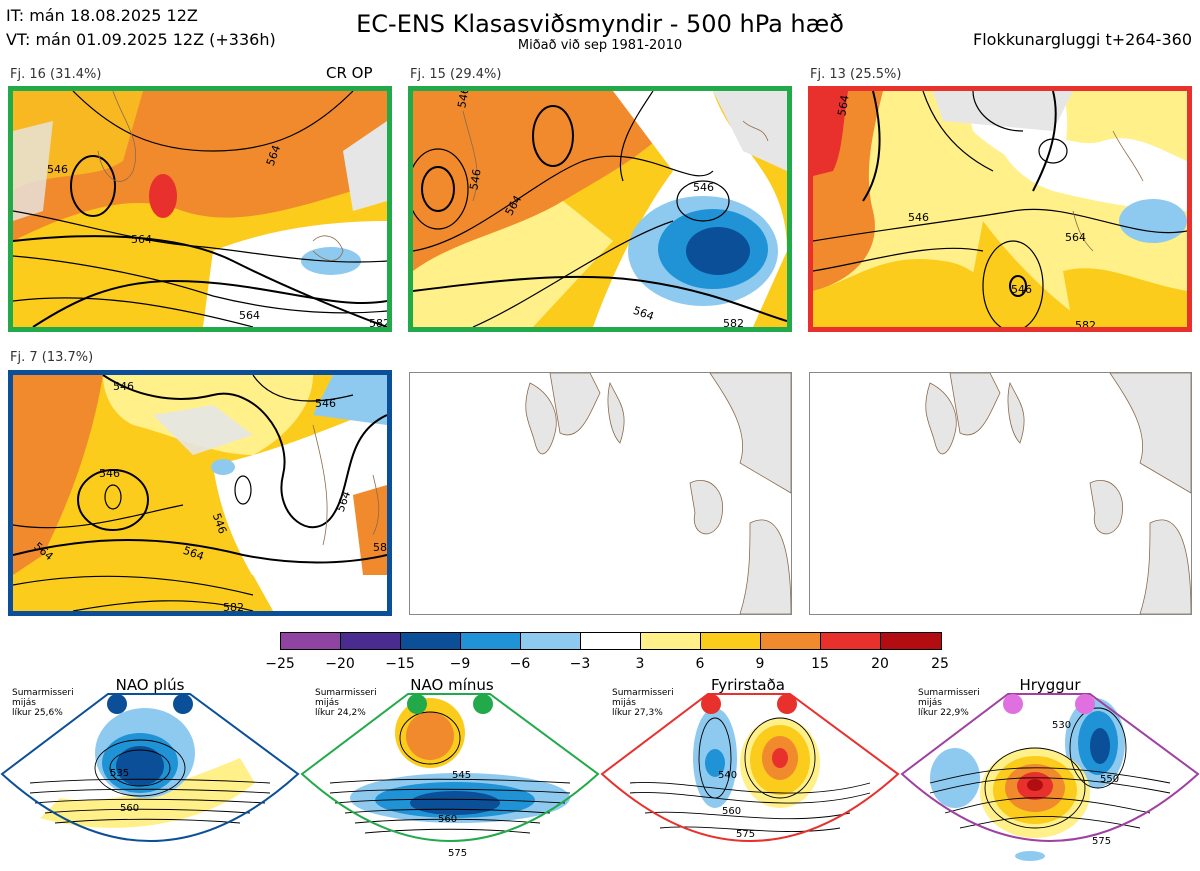 The height and width of the screenshot is (871, 1200). What do you see at coordinates (456, 74) in the screenshot?
I see `panel-2-label: Fj. 15 (29.4%)` at bounding box center [456, 74].